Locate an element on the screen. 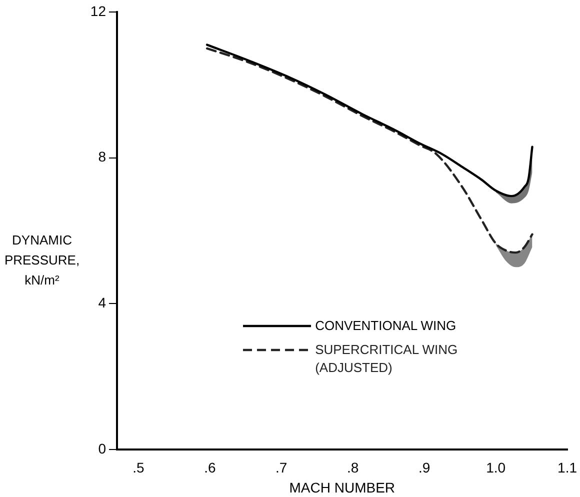 The height and width of the screenshot is (497, 580). x-tick-label: .7 is located at coordinates (282, 468).